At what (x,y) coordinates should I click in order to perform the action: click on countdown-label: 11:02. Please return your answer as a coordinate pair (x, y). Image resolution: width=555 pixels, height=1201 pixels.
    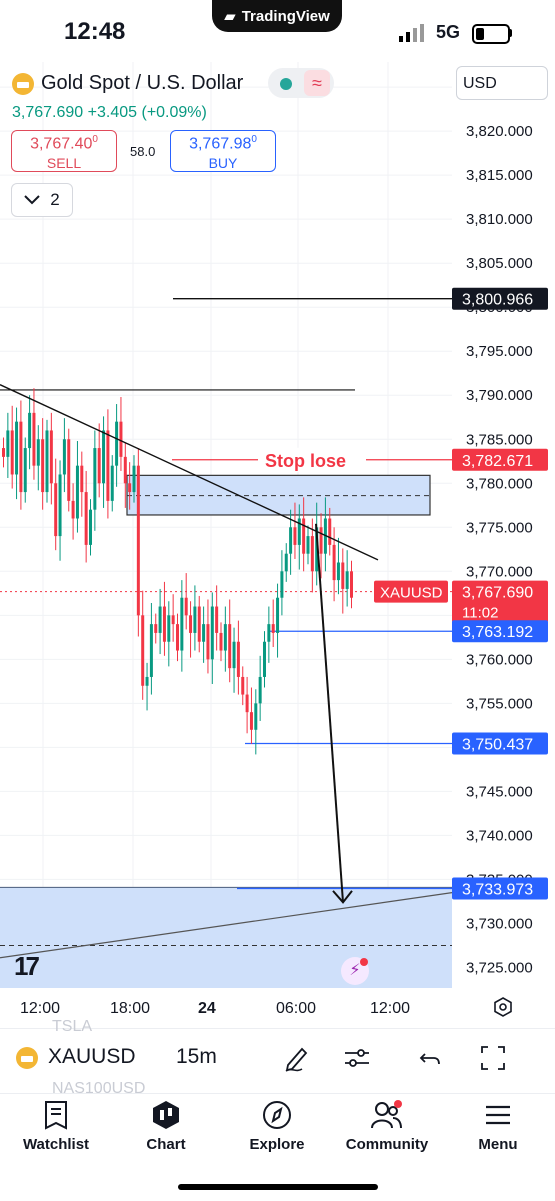
    Looking at the image, I should click on (480, 613).